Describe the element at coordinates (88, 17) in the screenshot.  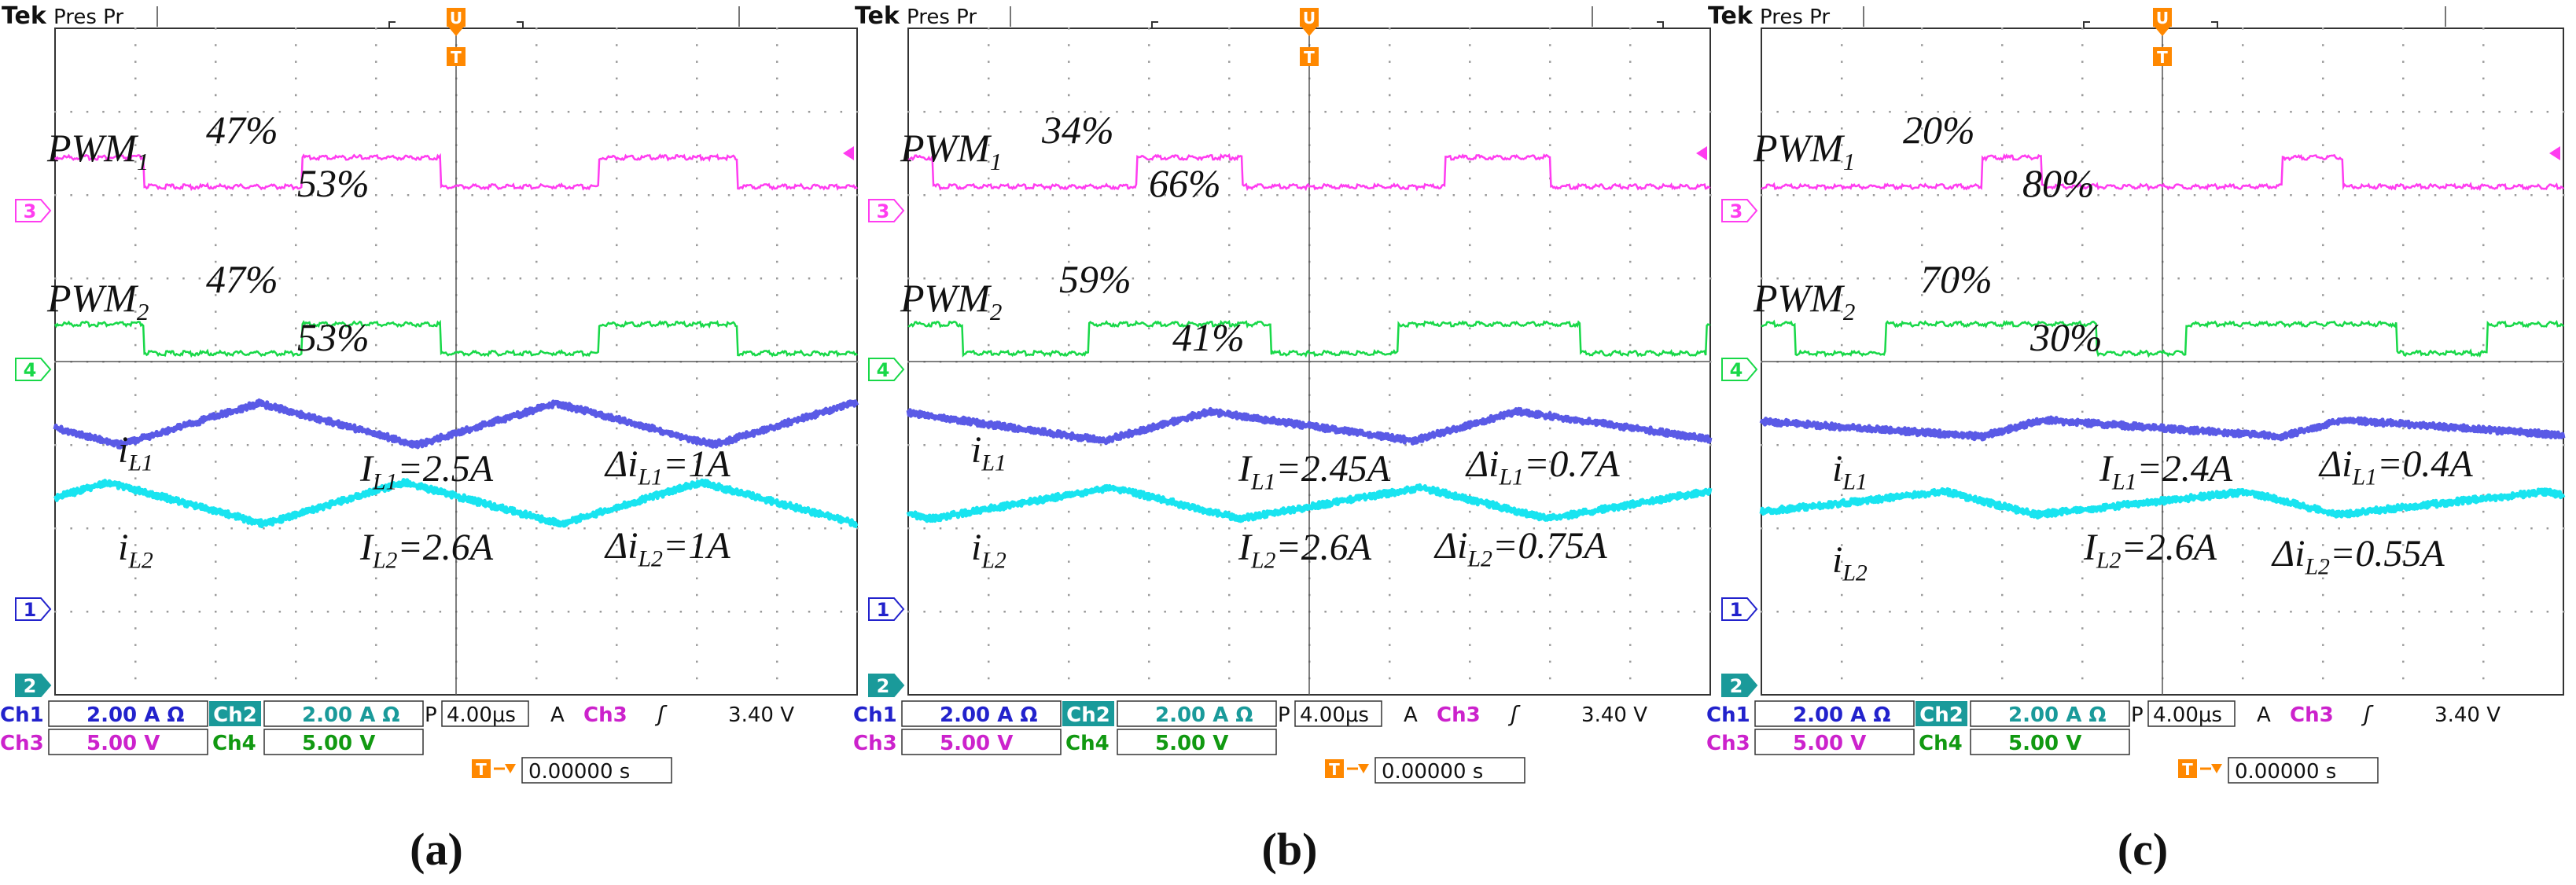
I see `acquisition-mode-label: Pres Pr` at that location.